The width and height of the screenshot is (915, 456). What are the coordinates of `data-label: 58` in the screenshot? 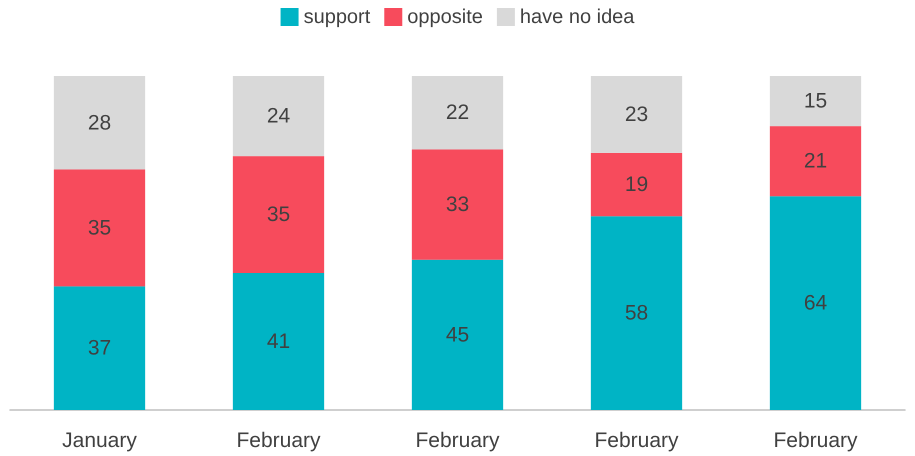 It's located at (636, 313).